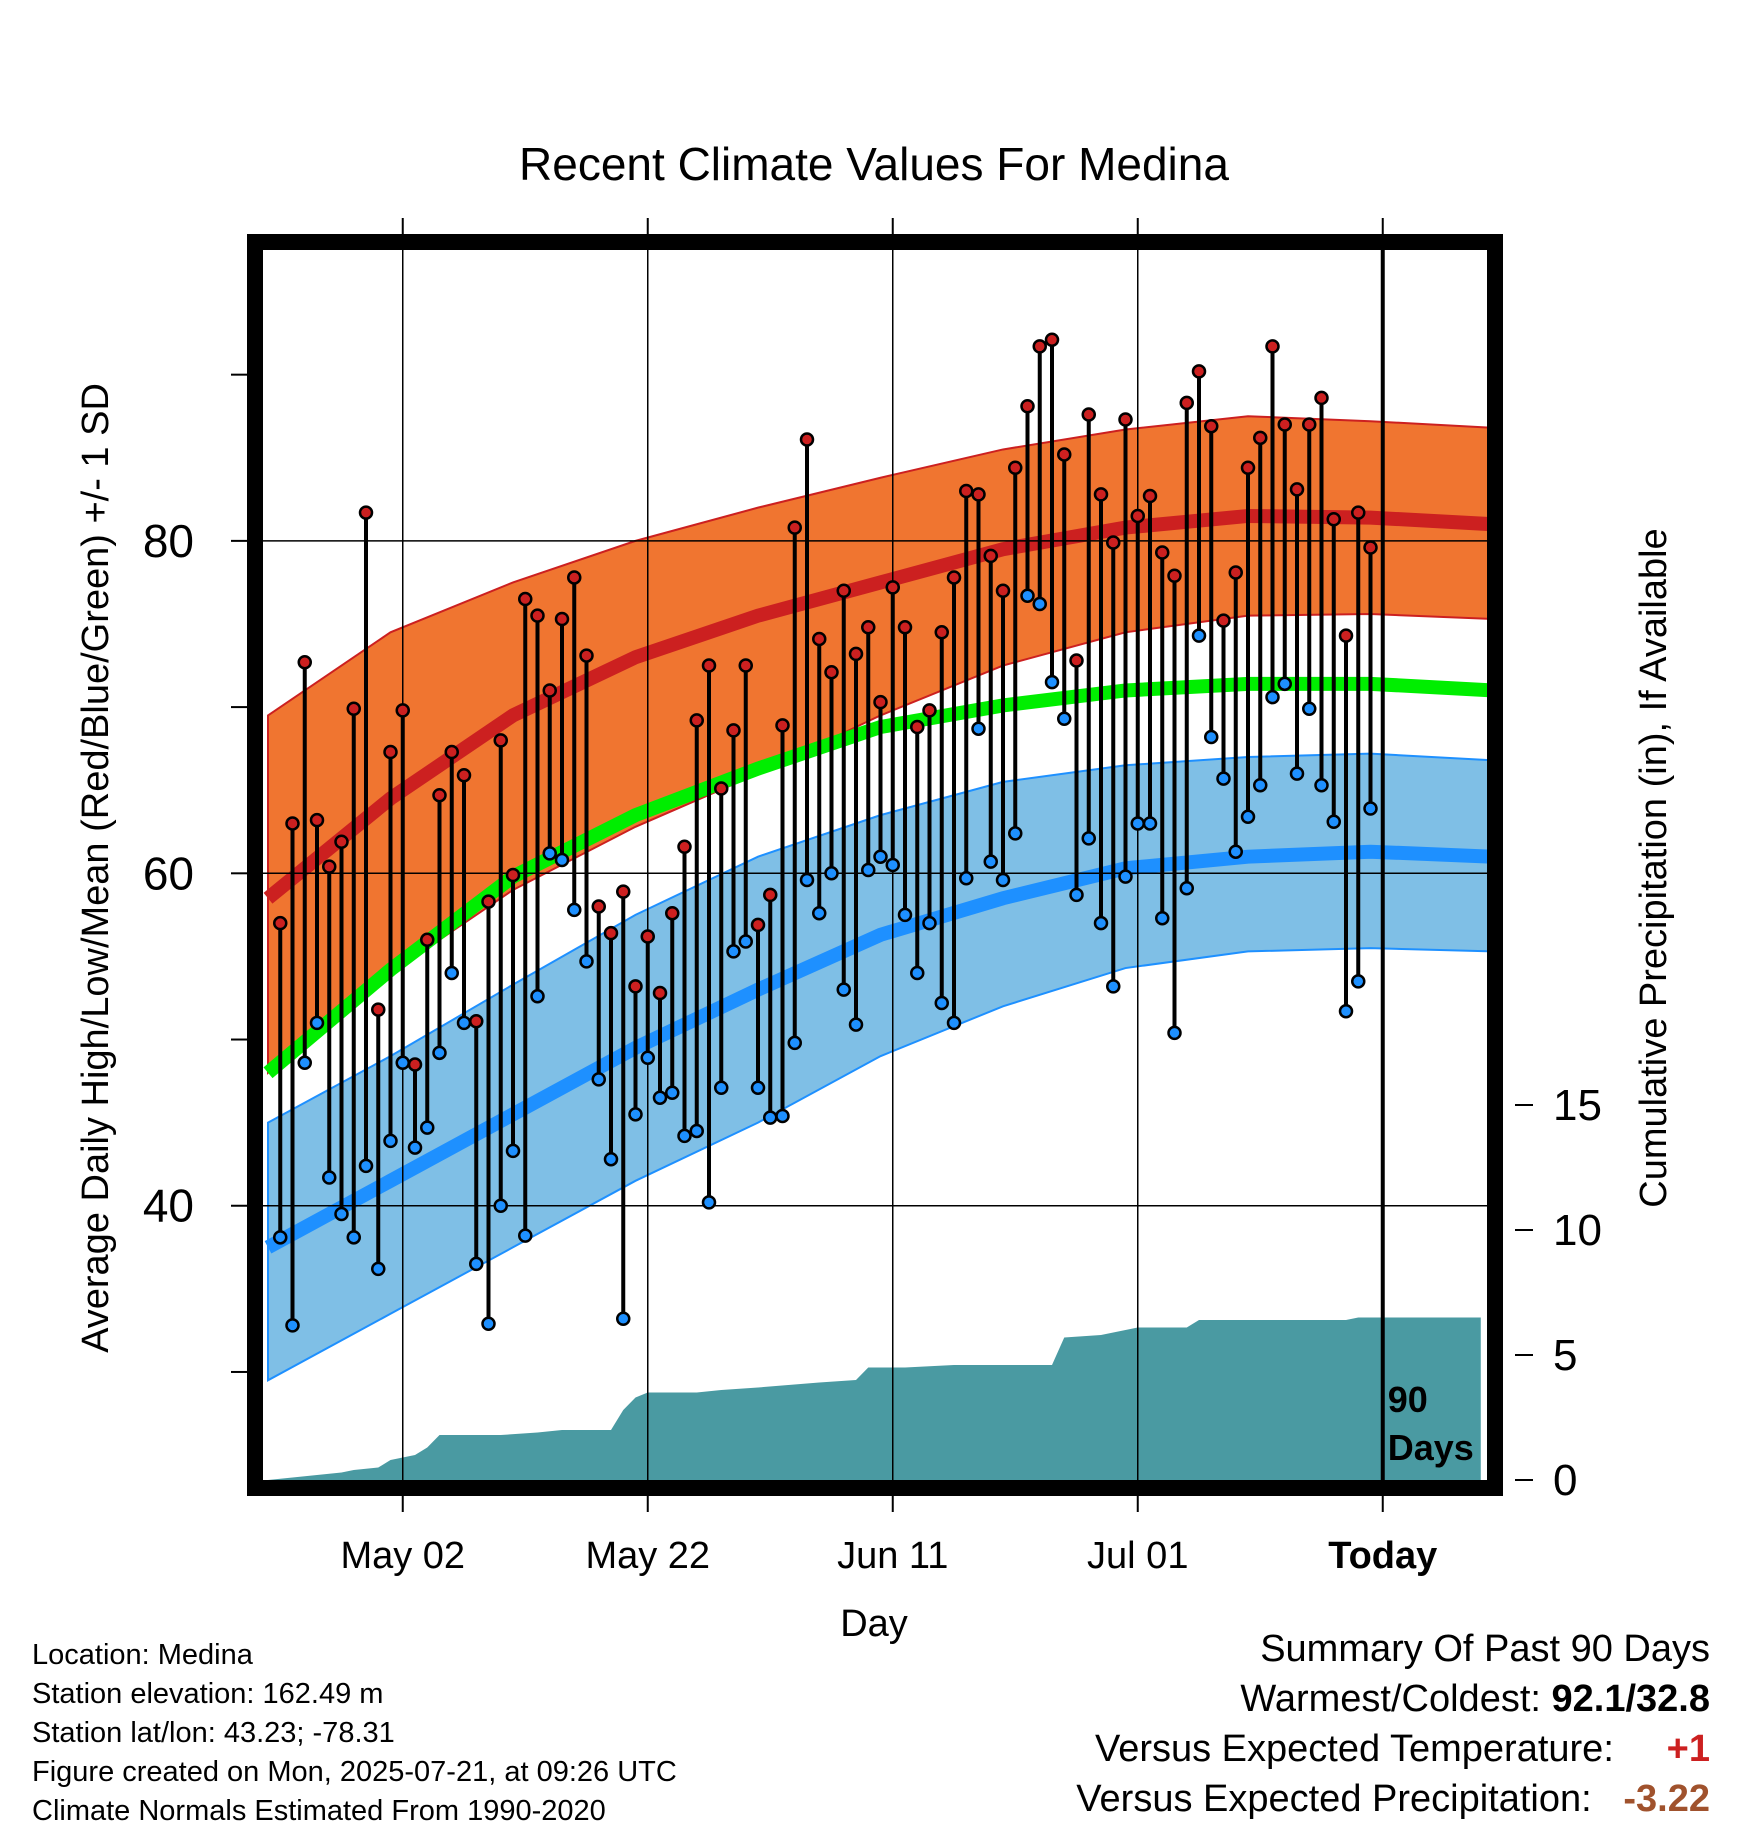  Describe the element at coordinates (1334, 1799) in the screenshot. I see `precip-label: Versus Expected Precipitation:` at that location.